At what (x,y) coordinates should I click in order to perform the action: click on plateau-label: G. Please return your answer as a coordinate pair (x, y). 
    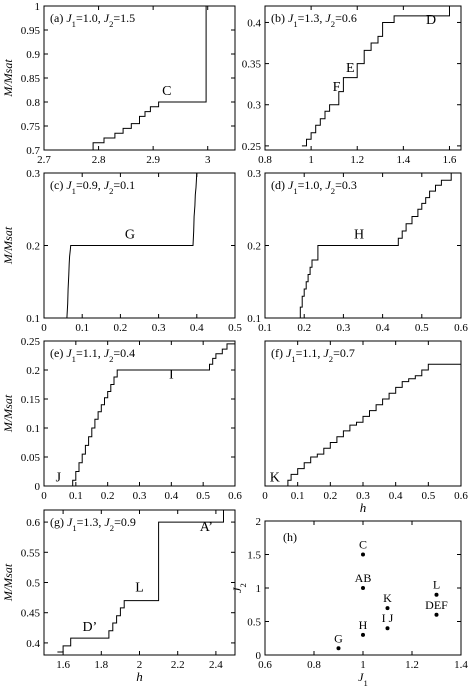
    Looking at the image, I should click on (130, 234).